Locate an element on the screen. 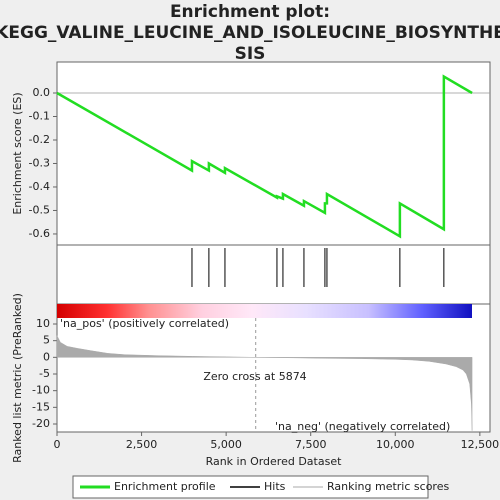 Image resolution: width=500 pixels, height=500 pixels. hits-panel is located at coordinates (273, 274).